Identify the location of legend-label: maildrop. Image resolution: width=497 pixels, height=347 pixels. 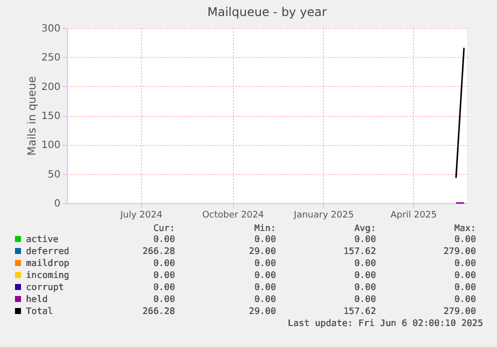
(48, 264).